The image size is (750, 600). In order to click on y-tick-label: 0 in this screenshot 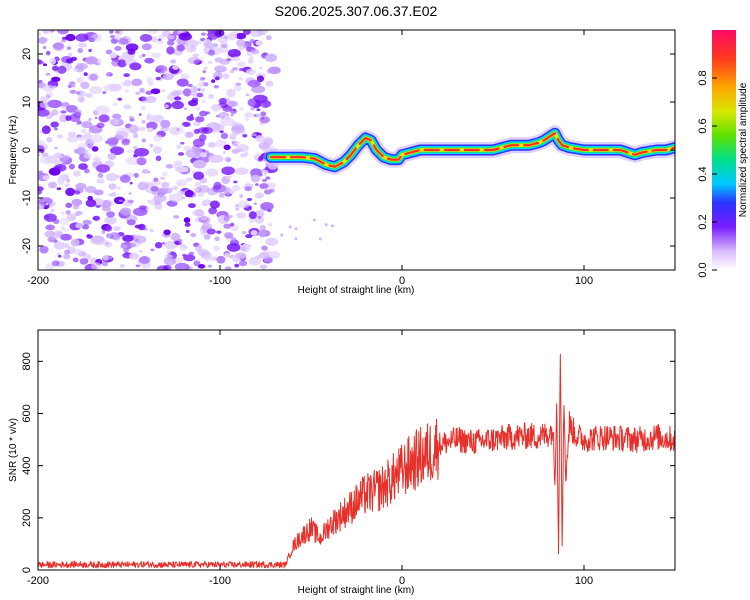, I will do `click(27, 570)`.